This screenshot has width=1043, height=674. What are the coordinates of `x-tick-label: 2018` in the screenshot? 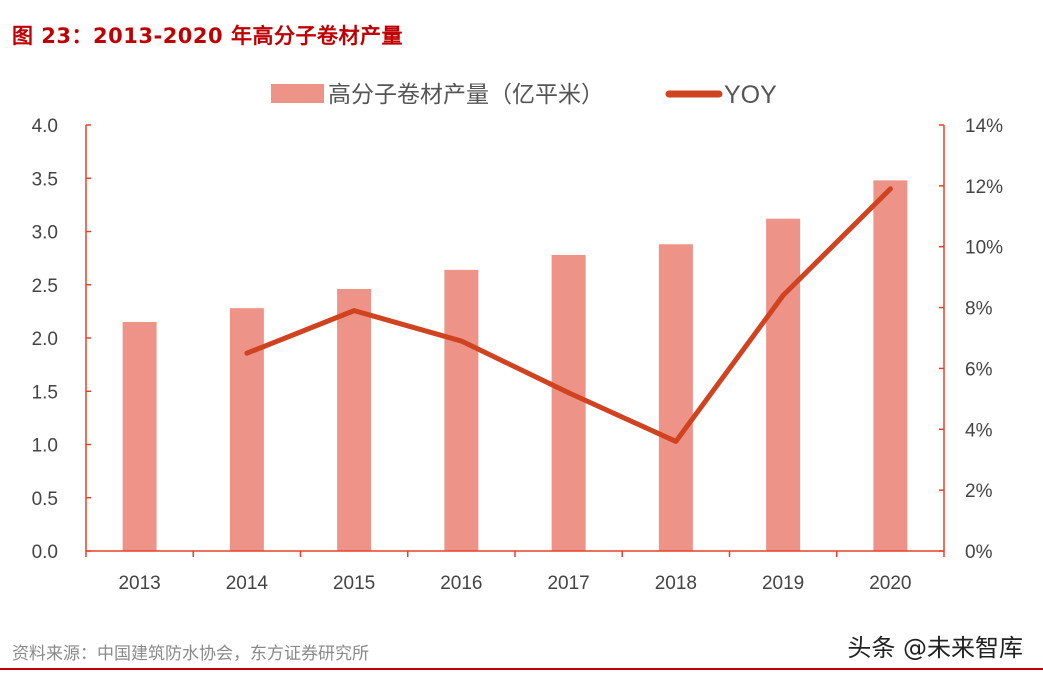 It's located at (676, 583).